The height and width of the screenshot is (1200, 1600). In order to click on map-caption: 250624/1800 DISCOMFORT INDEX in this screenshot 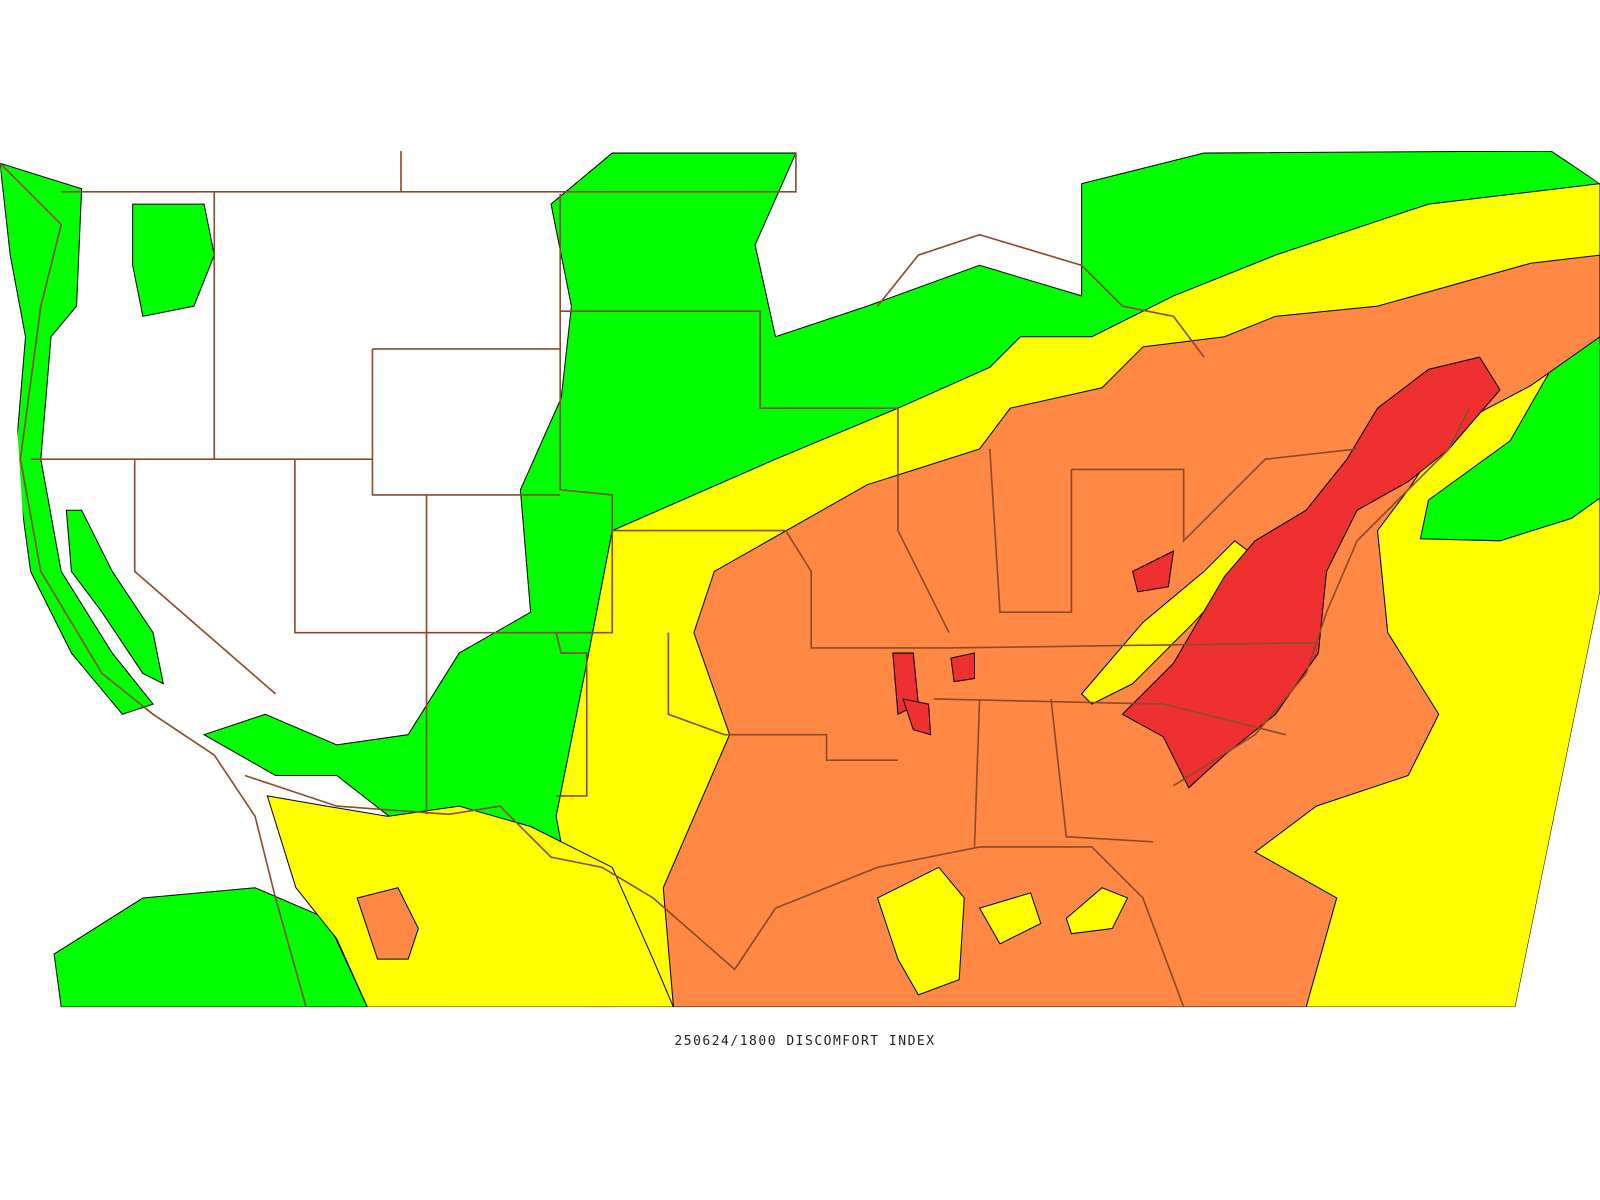, I will do `click(804, 1041)`.